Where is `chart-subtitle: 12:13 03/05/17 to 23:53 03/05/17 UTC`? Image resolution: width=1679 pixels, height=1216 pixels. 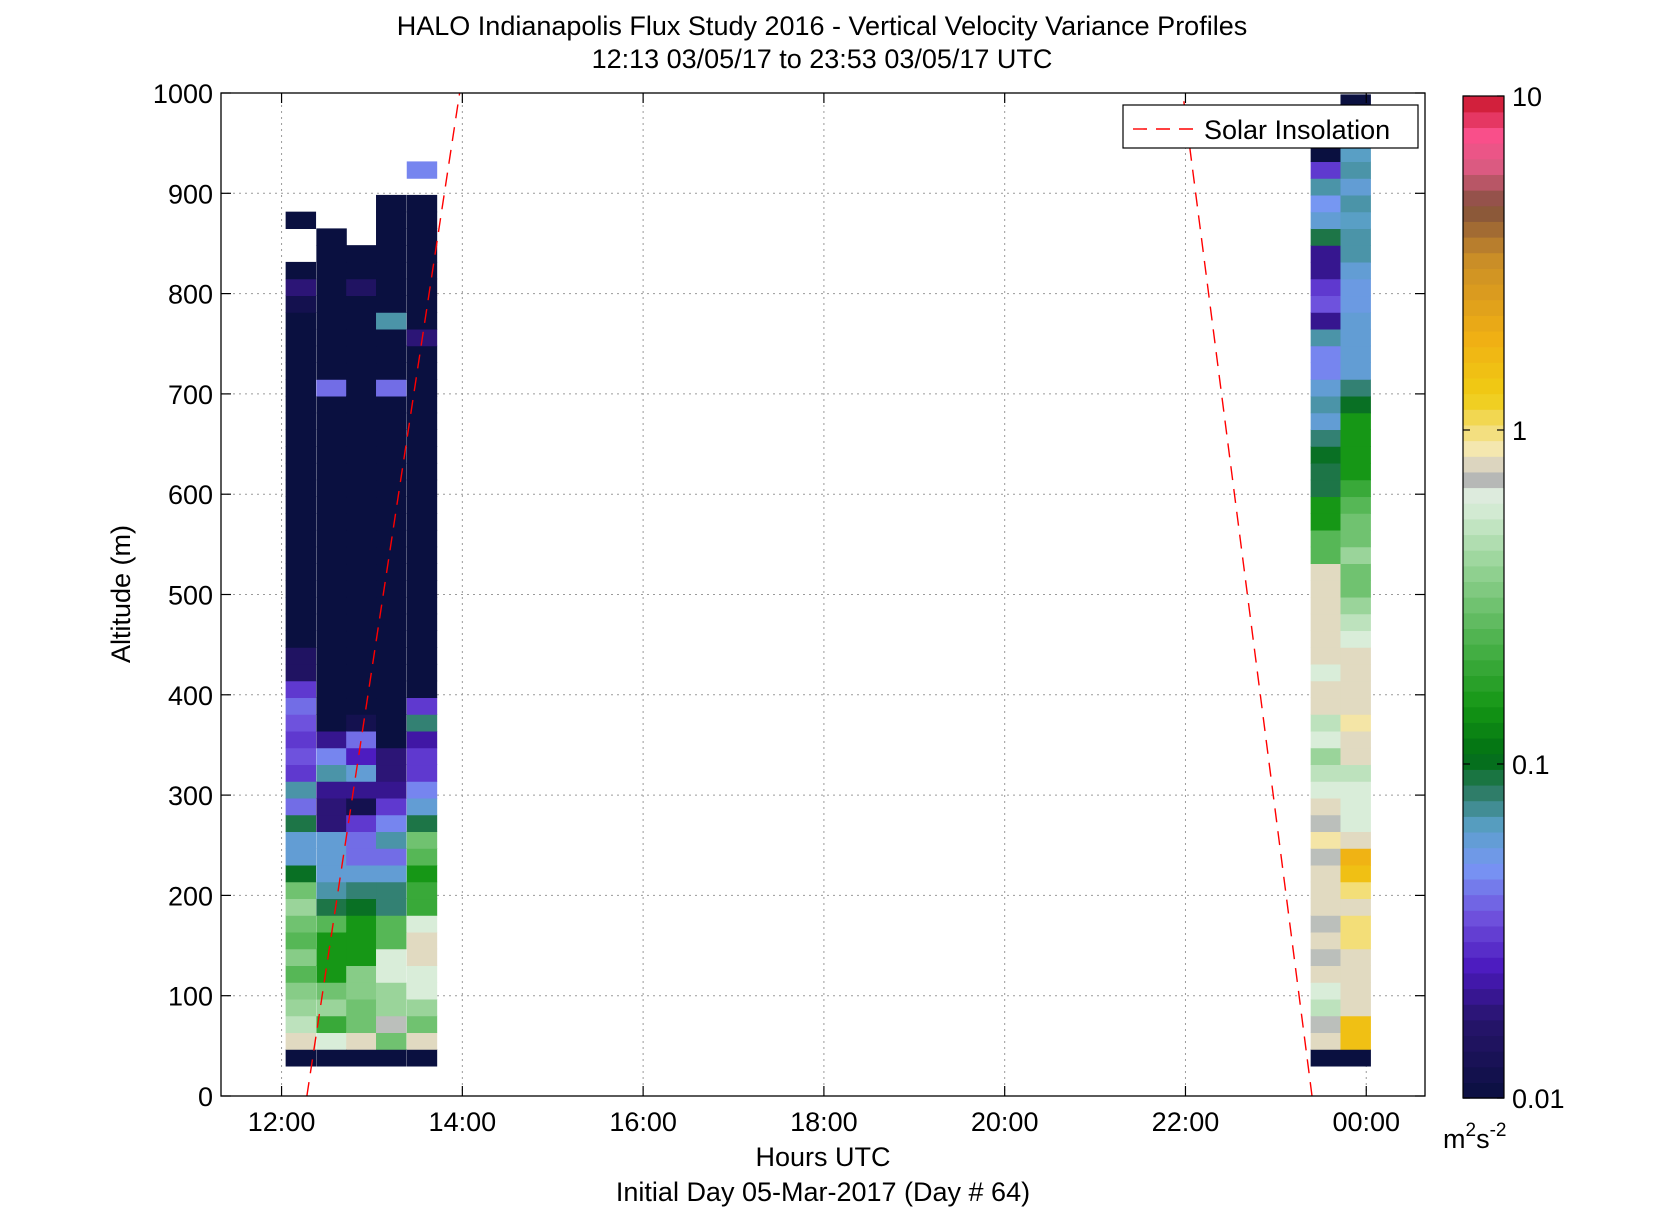 chart-subtitle: 12:13 03/05/17 to 23:53 03/05/17 UTC is located at coordinates (822, 59).